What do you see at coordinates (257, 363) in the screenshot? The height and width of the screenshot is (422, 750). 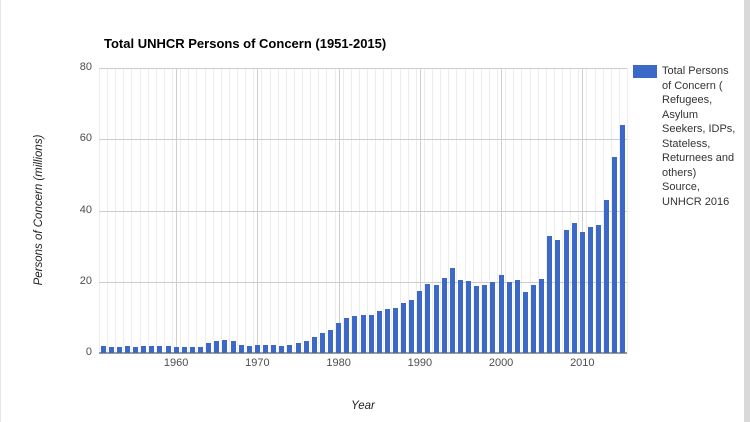 I see `x-tick-label: 1970` at bounding box center [257, 363].